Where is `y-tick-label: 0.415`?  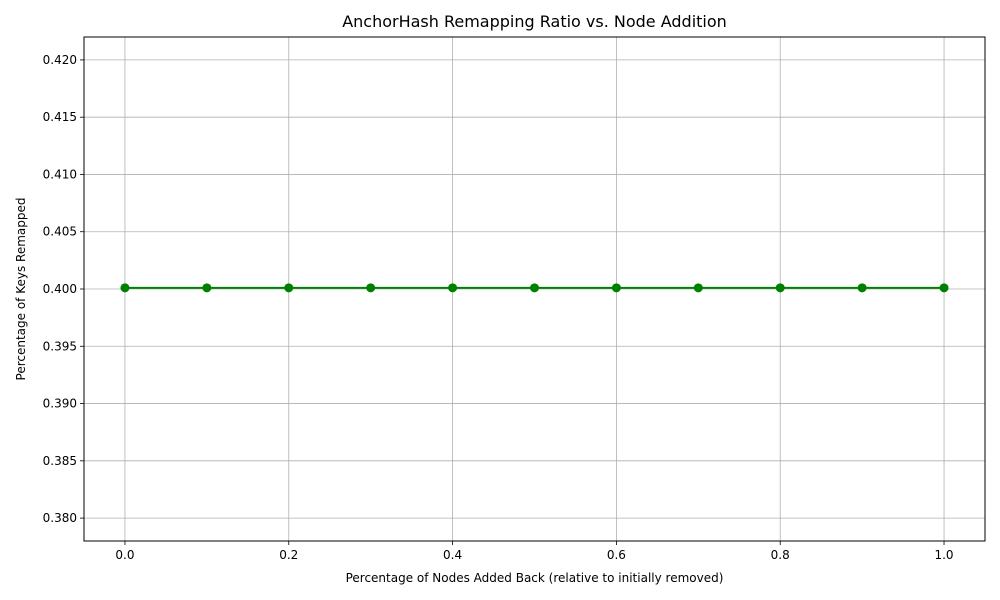
y-tick-label: 0.415 is located at coordinates (60, 117).